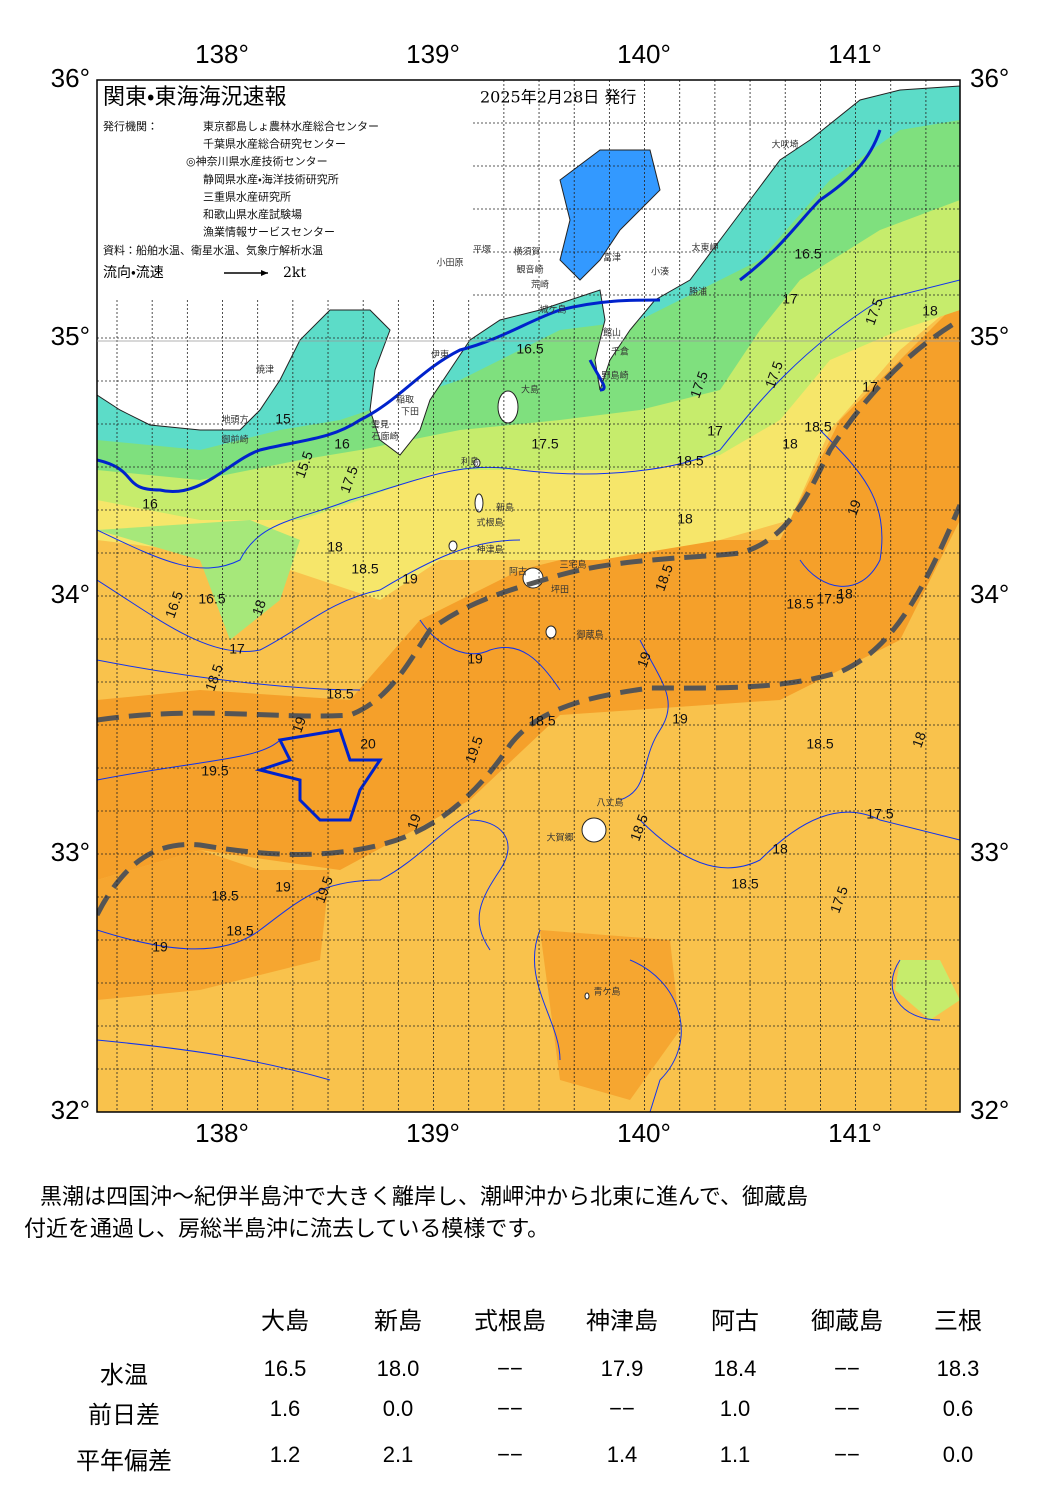 The image size is (1064, 1507). I want to click on place-name: 大賀郷, so click(559, 838).